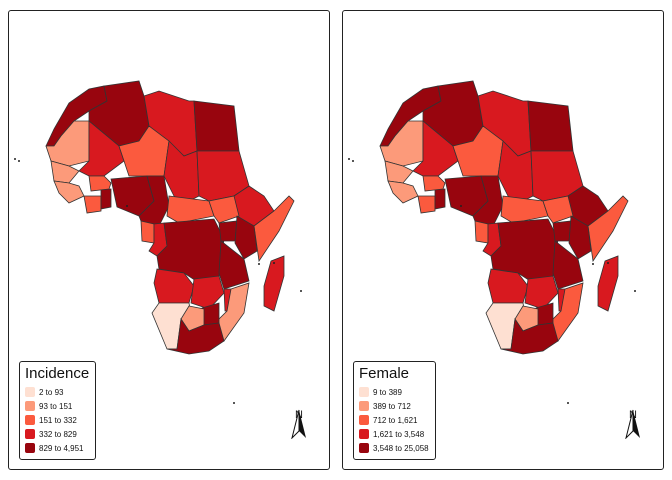  What do you see at coordinates (61, 448) in the screenshot?
I see `legend-label: 829 to 4,951` at bounding box center [61, 448].